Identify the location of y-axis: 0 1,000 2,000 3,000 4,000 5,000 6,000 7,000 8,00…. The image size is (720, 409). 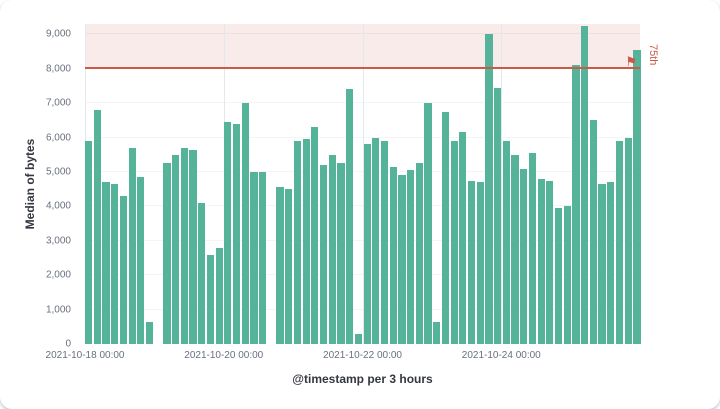
(39, 187).